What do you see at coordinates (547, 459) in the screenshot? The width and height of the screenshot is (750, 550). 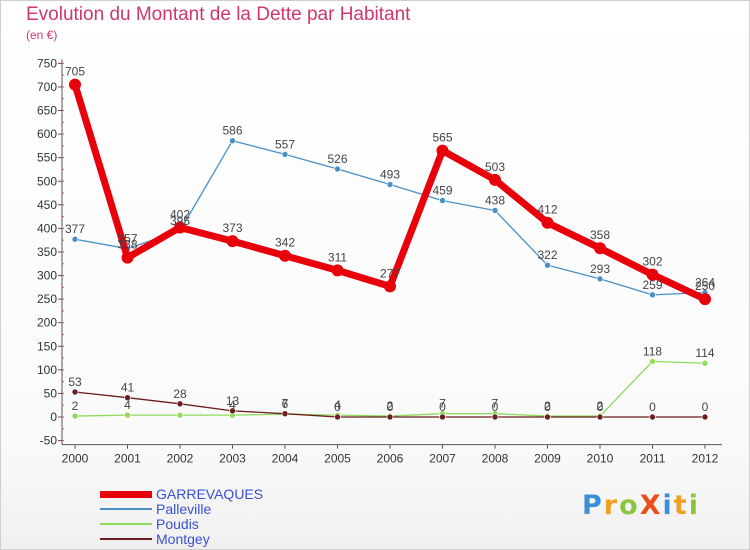 I see `x-tick-label: 2009` at bounding box center [547, 459].